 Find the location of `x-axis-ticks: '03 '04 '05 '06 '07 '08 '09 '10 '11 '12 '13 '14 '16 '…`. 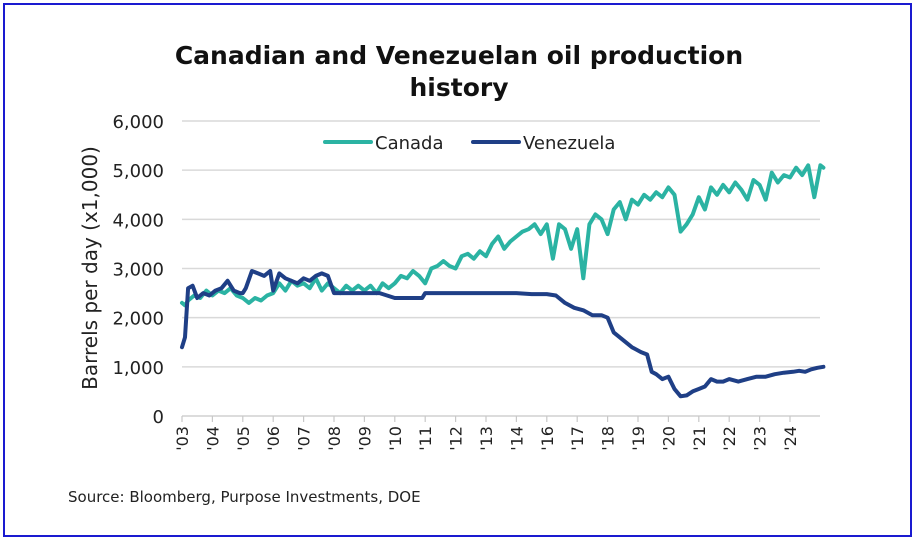

x-axis-ticks: '03 '04 '05 '06 '07 '08 '09 '10 '11 '12 '13 '14 '16 '… is located at coordinates (486, 433).